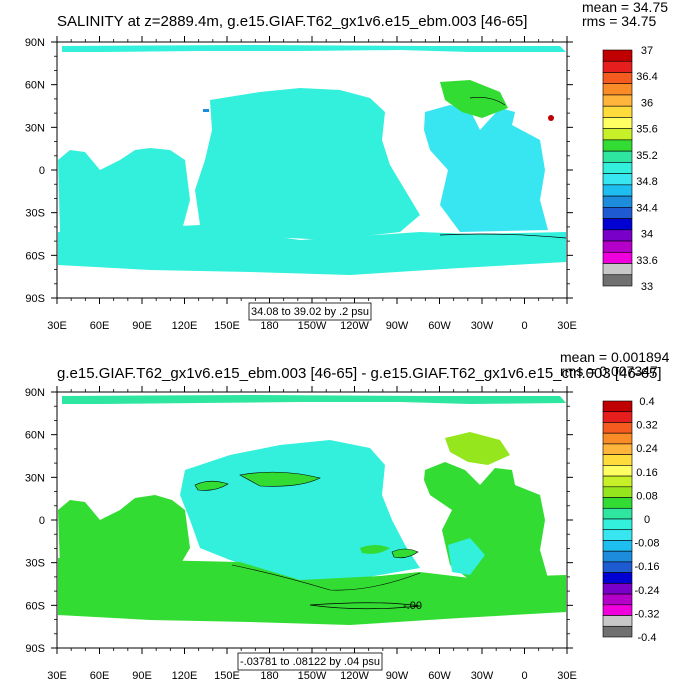 Image resolution: width=700 pixels, height=700 pixels. What do you see at coordinates (646, 614) in the screenshot?
I see `colorbar-label: -0.32` at bounding box center [646, 614].